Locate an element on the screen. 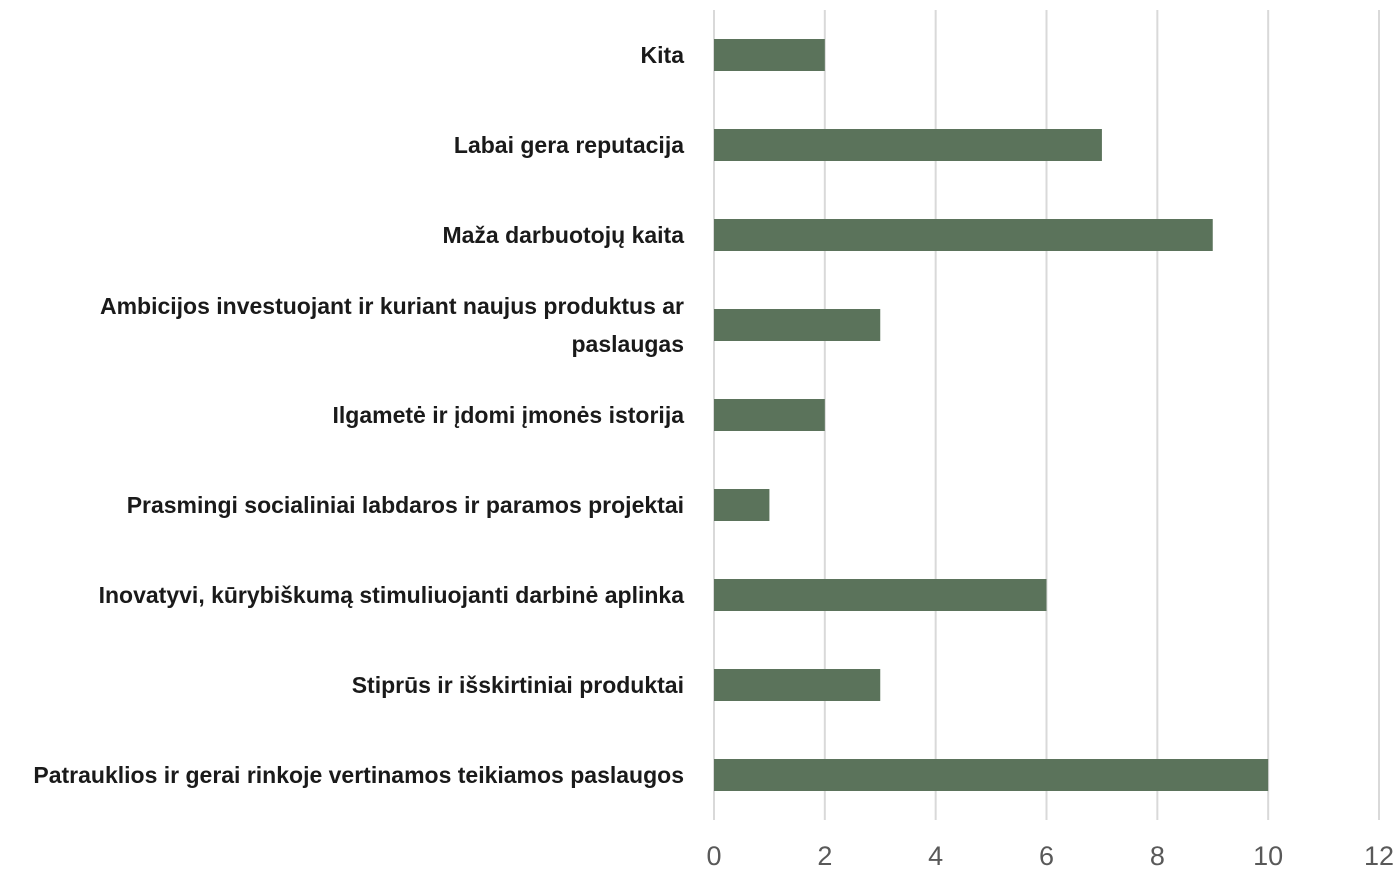 The width and height of the screenshot is (1397, 872). category-label: Labai gera reputacija is located at coordinates (568, 145).